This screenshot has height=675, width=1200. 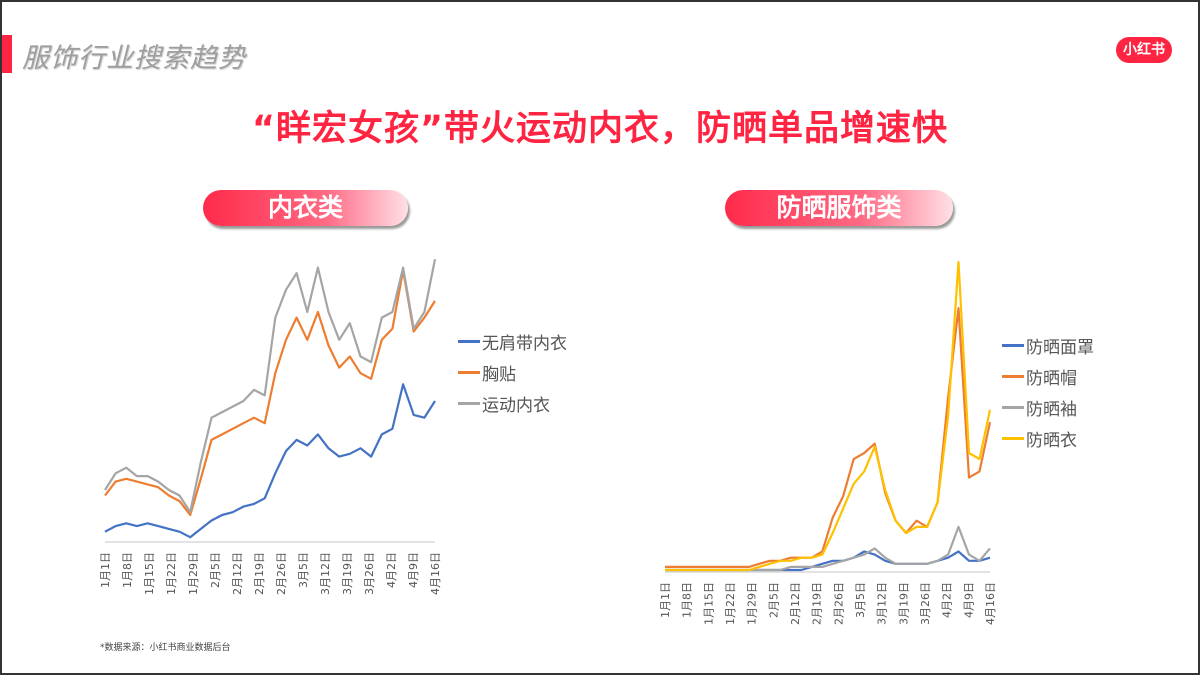 I want to click on section-title: 服饰行业搜索趋势, so click(x=134, y=58).